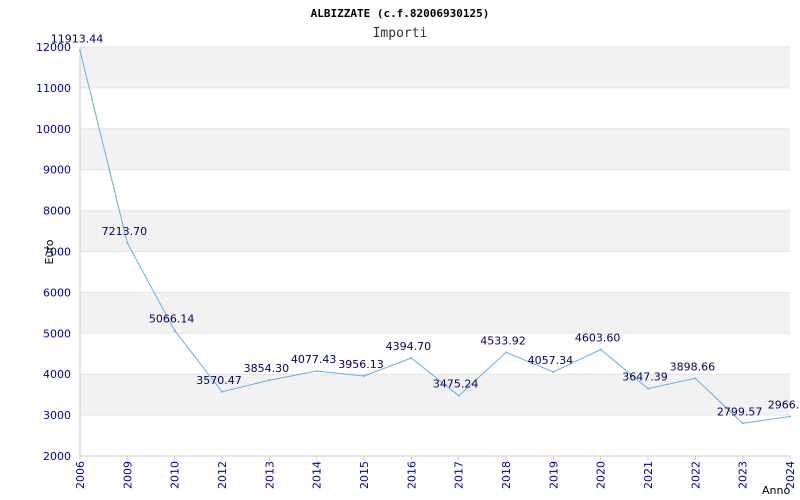 This screenshot has width=800, height=500. I want to click on data-label: 3570.47, so click(219, 380).